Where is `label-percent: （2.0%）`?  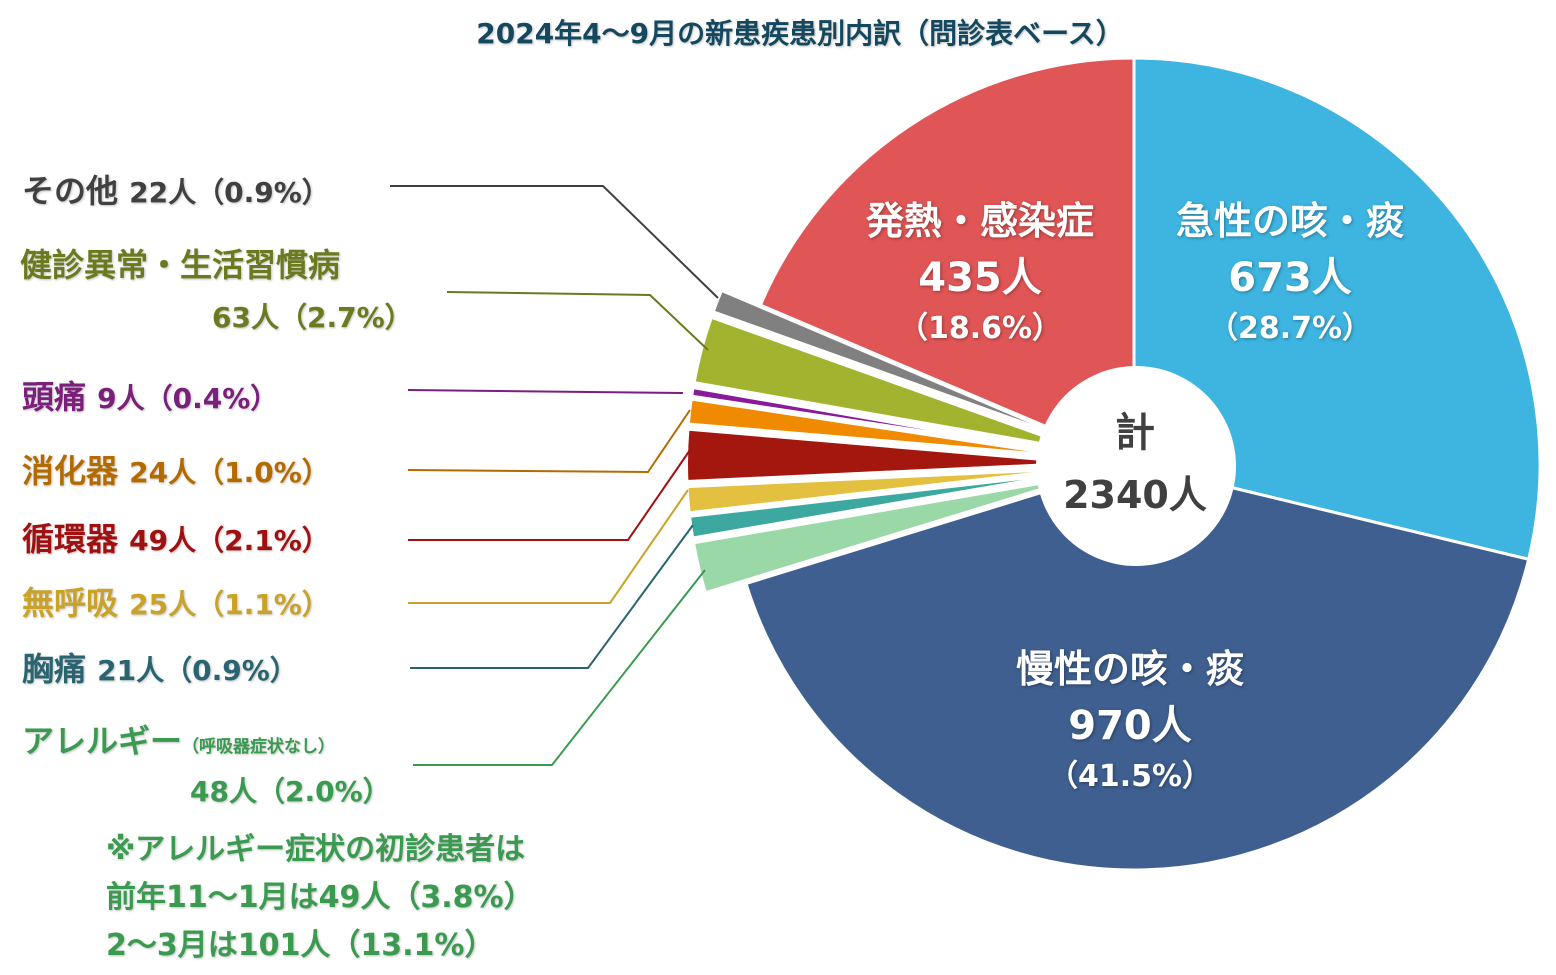 label-percent: （2.0%） is located at coordinates (323, 791).